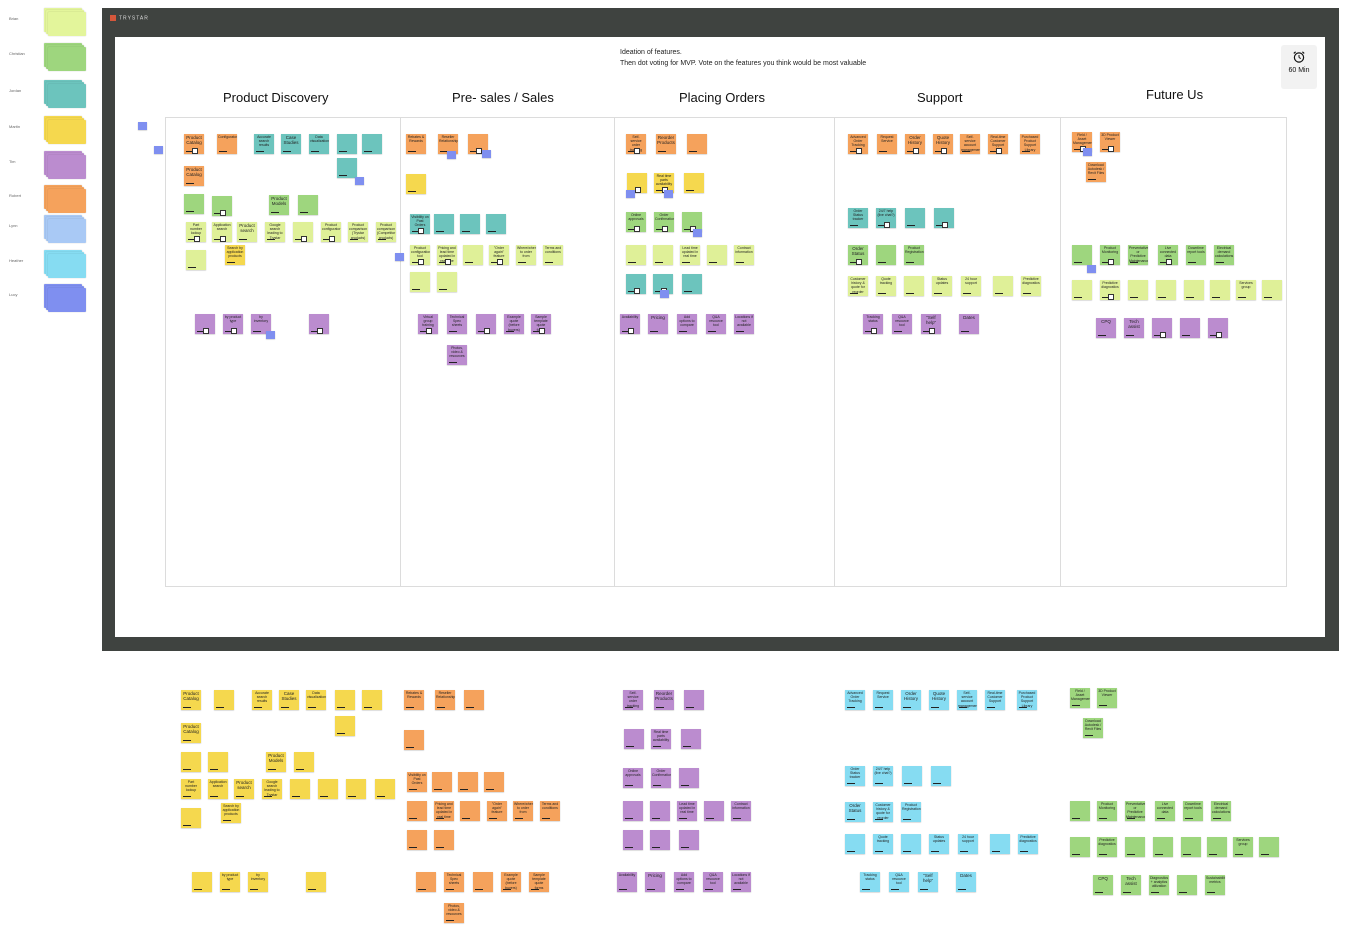  I want to click on sticky-note: Order Status tracker, so click(858, 218).